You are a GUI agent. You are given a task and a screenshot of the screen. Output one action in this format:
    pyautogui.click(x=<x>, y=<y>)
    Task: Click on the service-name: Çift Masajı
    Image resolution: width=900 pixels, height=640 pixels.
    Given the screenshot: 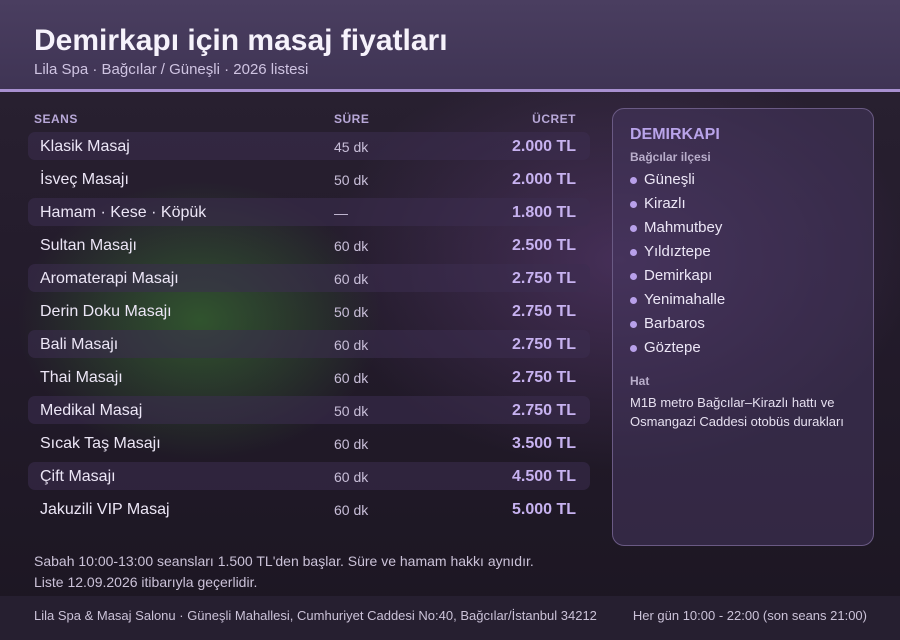 What is the action you would take?
    pyautogui.click(x=78, y=476)
    